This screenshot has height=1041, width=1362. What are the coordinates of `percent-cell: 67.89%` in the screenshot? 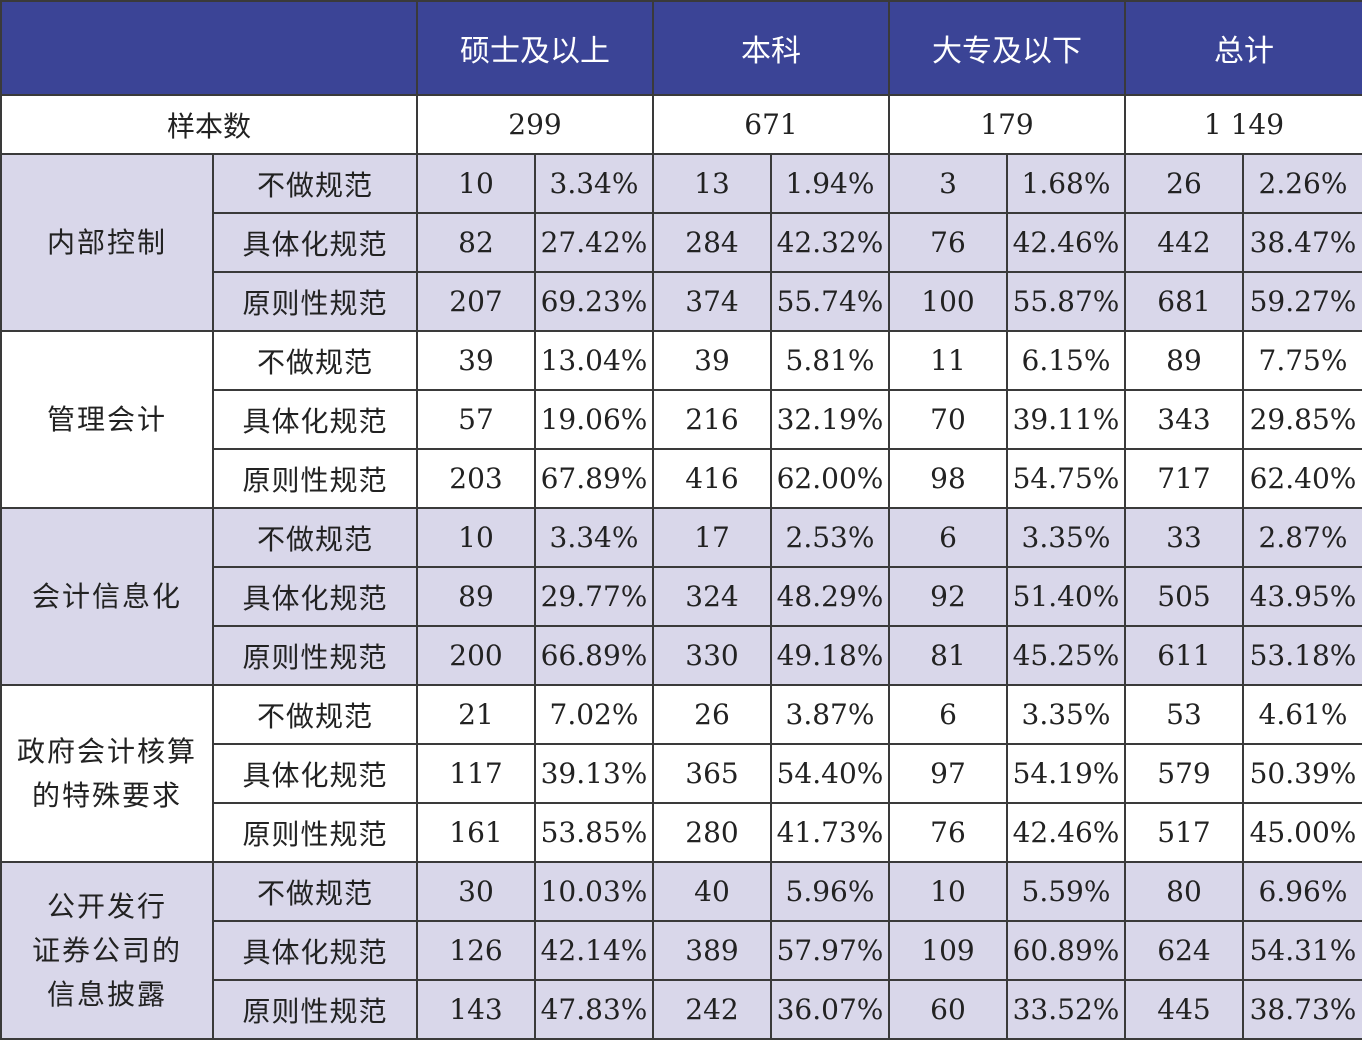 It's located at (594, 478).